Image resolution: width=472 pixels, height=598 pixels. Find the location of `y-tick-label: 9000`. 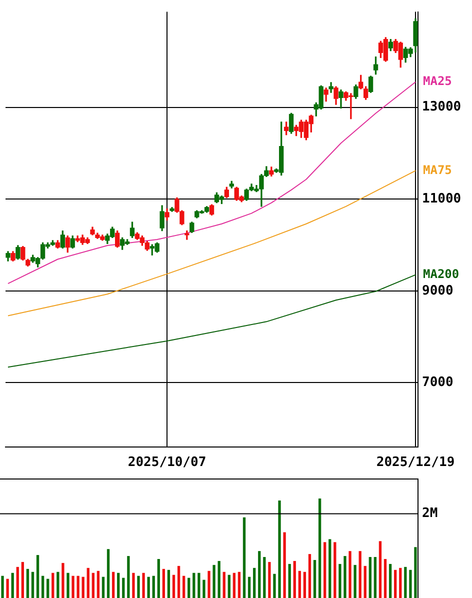

y-tick-label: 9000 is located at coordinates (438, 290).